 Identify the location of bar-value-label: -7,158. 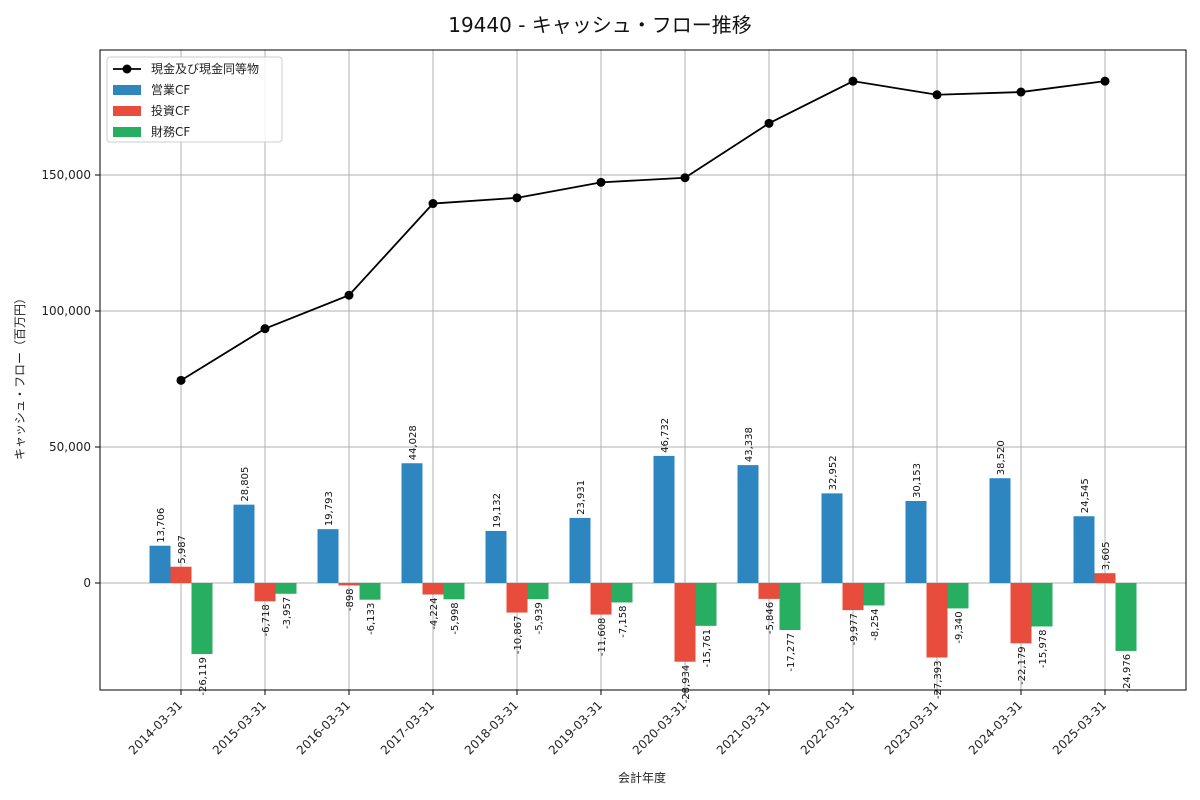
(623, 621).